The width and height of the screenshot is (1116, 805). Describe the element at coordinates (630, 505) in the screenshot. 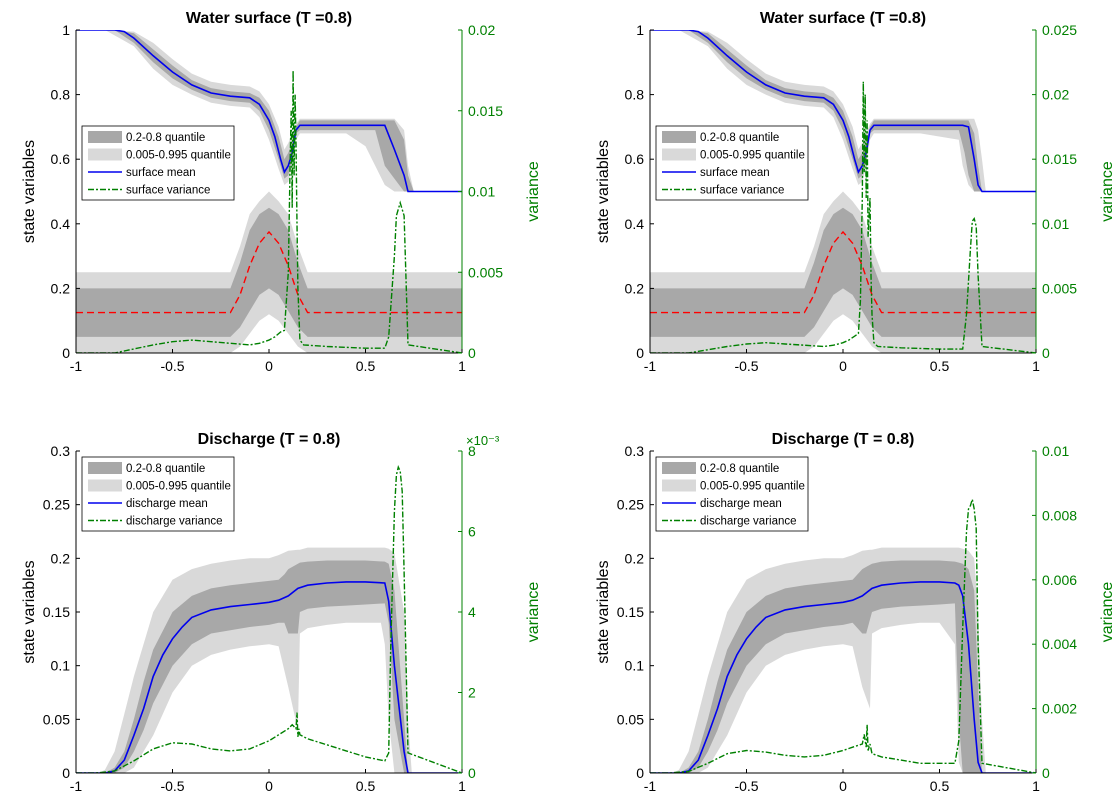

I see `y-tick-label: 0.25` at that location.